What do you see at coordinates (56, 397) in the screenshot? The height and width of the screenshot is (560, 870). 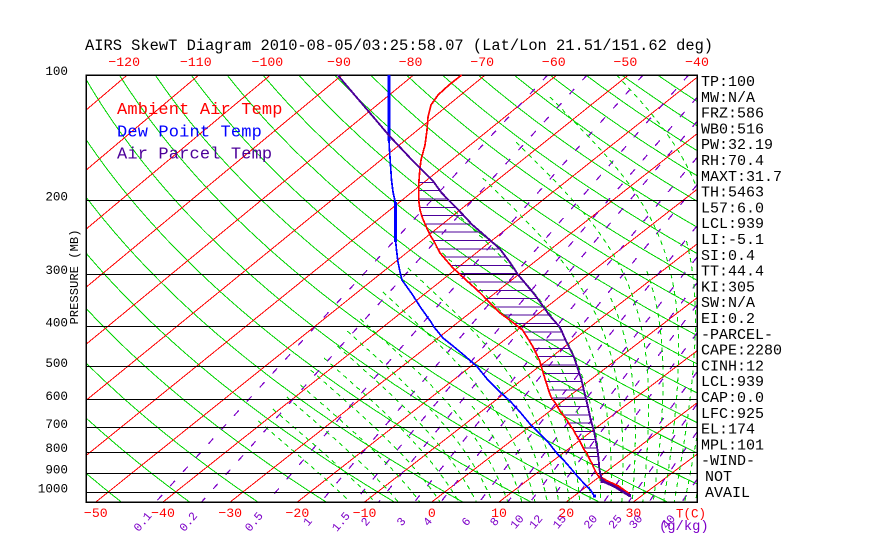 I see `svg-text: 600` at bounding box center [56, 397].